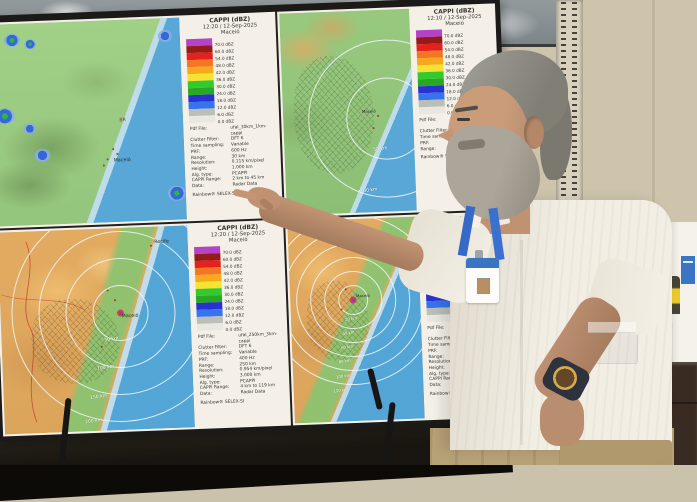 The height and width of the screenshot is (502, 697). What do you see at coordinates (479, 255) in the screenshot?
I see `lanyard-clip` at bounding box center [479, 255].